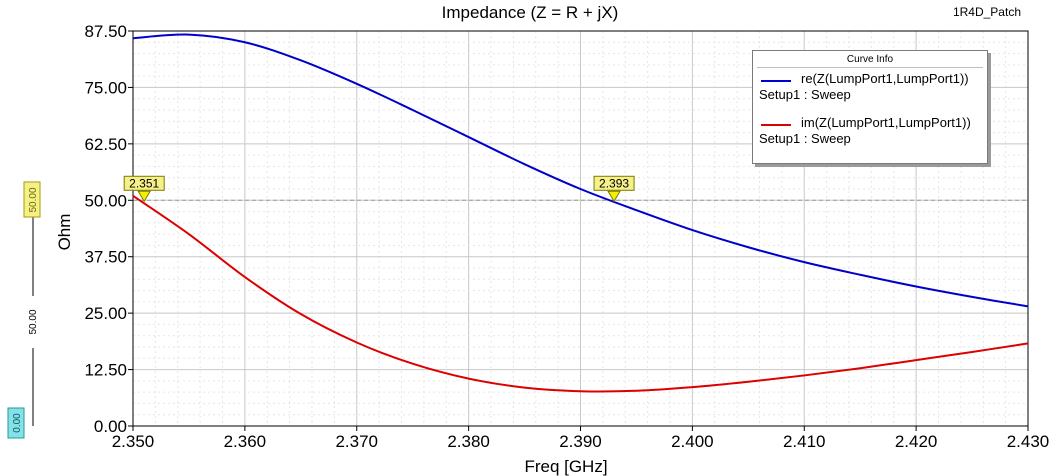 The width and height of the screenshot is (1061, 476). Describe the element at coordinates (105, 200) in the screenshot. I see `y-tick-label: 50.00` at that location.